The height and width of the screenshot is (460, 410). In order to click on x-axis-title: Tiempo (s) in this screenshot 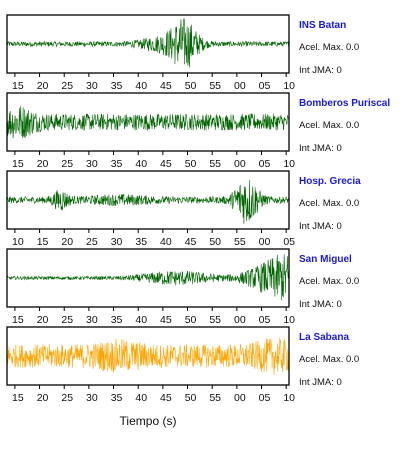, I will do `click(148, 421)`.